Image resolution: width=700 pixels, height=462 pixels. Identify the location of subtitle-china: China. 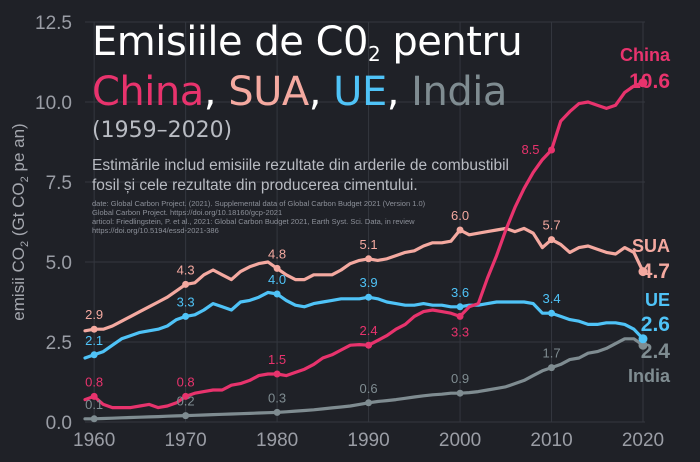
(148, 92).